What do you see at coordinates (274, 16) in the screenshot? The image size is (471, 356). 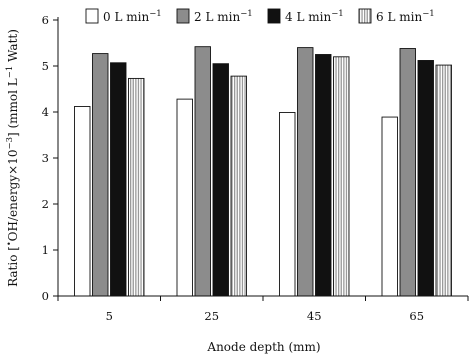 I see `legend-swatch-black` at bounding box center [274, 16].